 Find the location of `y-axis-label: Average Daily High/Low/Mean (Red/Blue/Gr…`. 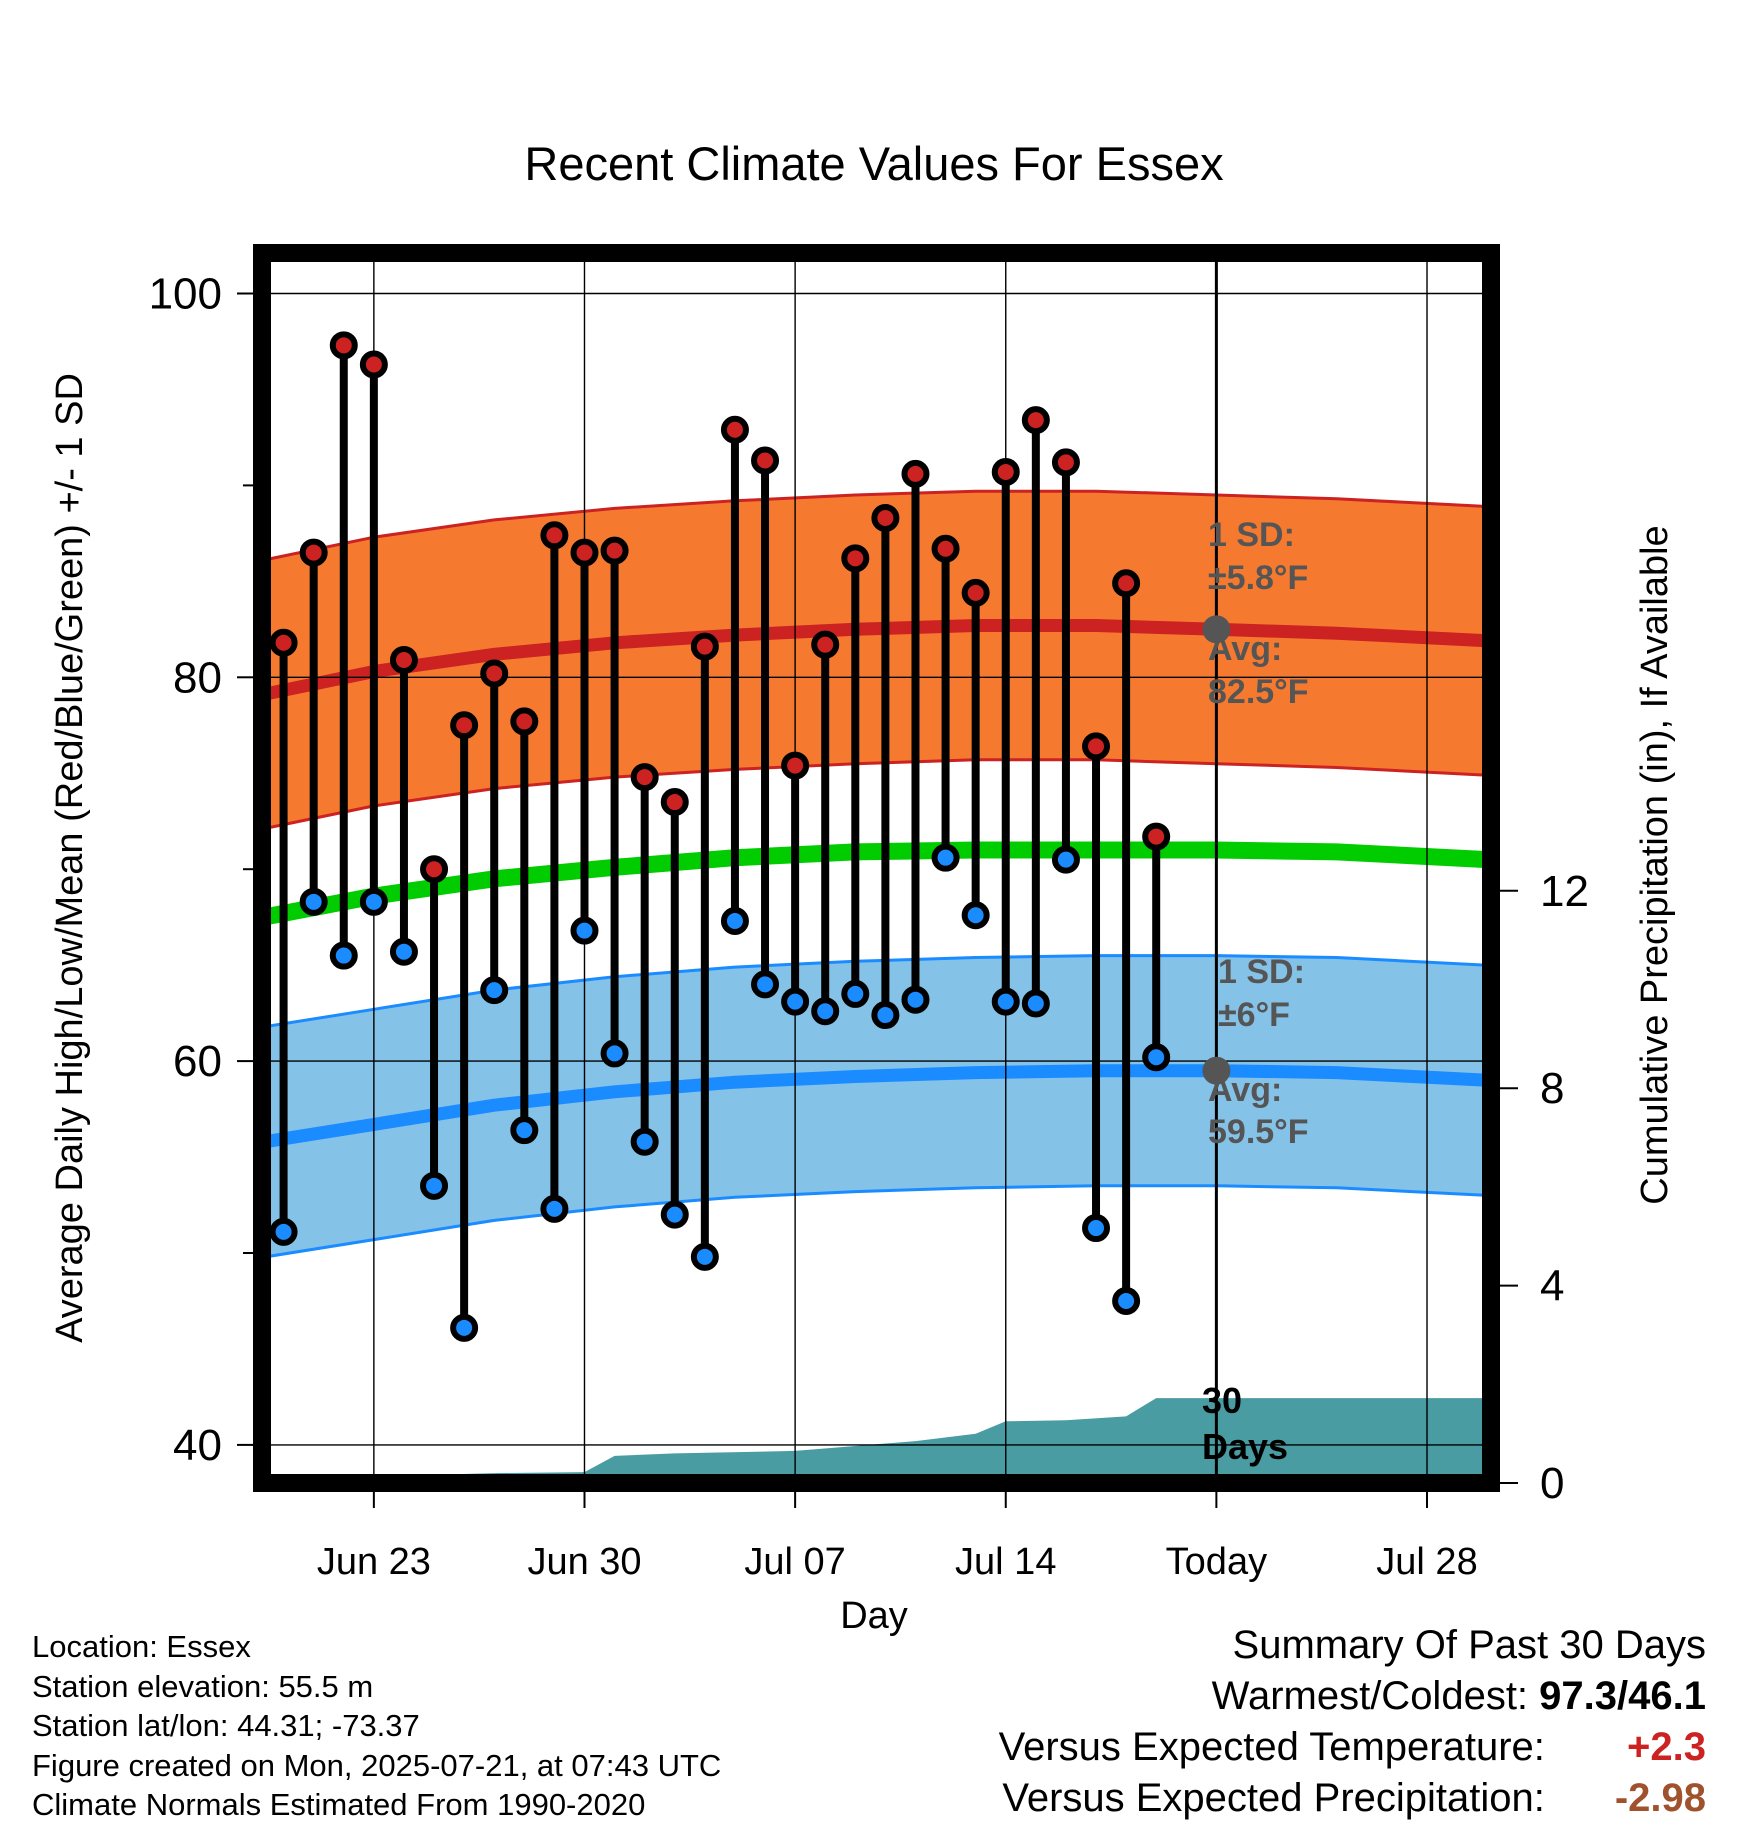

y-axis-label: Average Daily High/Low/Mean (Red/Blue/Gr… is located at coordinates (70, 858).